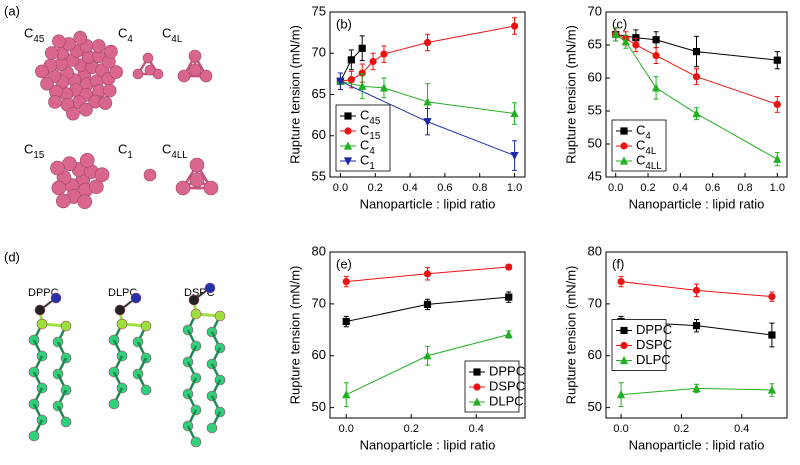 This screenshot has width=800, height=465. Describe the element at coordinates (680, 188) in the screenshot. I see `x-tick-label: 0.4` at that location.